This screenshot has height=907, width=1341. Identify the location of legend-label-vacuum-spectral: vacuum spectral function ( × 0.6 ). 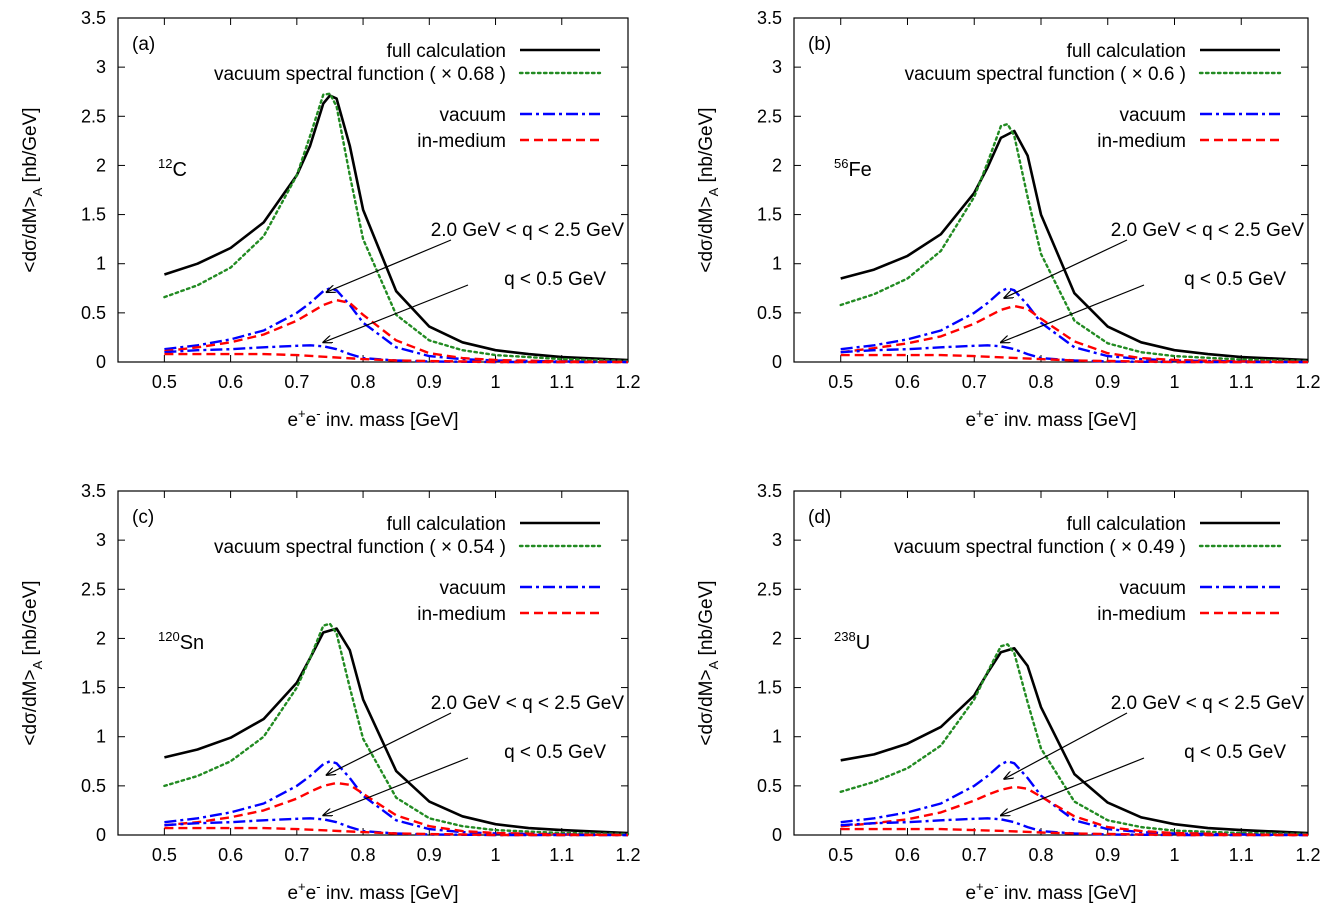
(1045, 74).